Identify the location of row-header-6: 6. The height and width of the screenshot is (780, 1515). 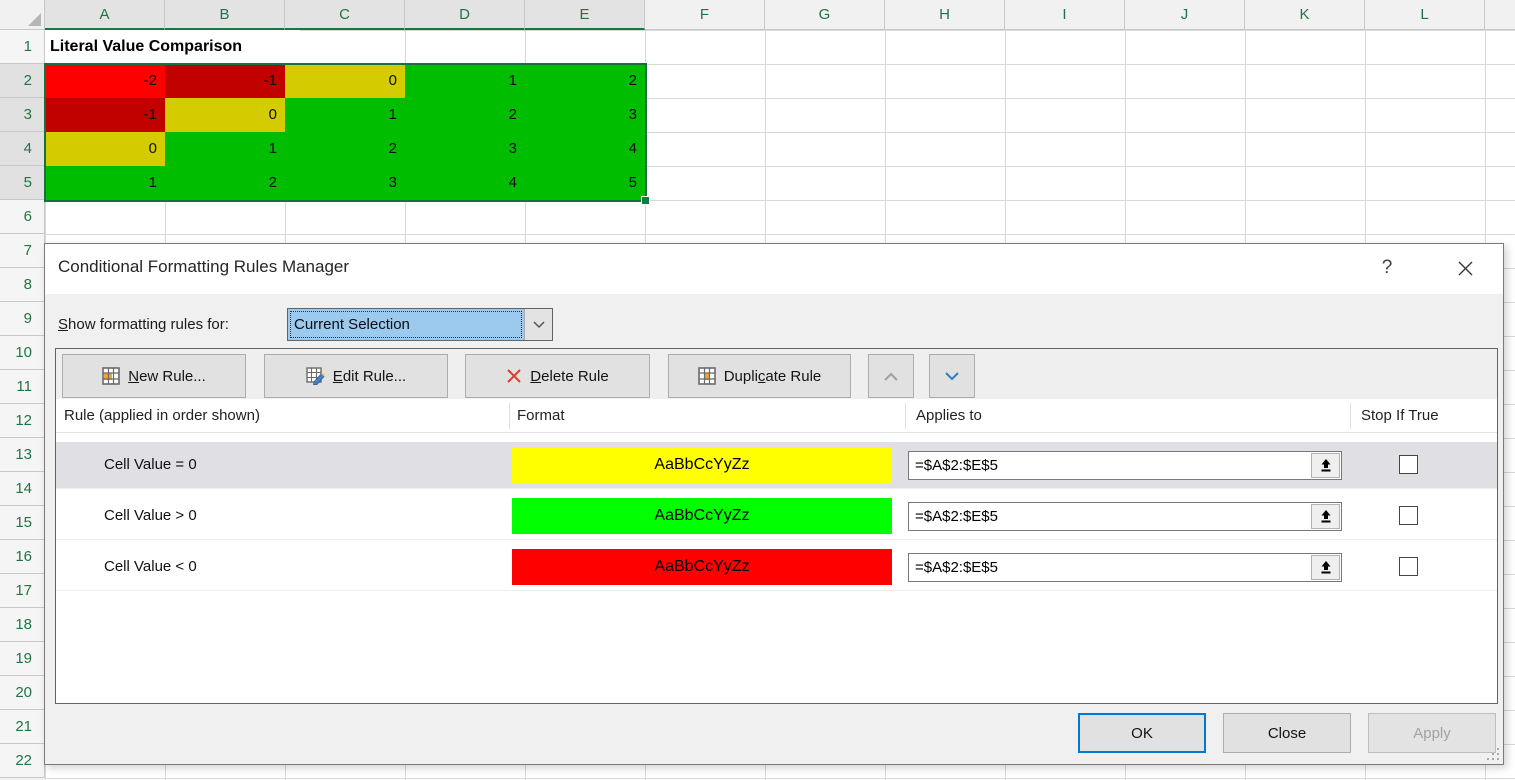
(22, 217).